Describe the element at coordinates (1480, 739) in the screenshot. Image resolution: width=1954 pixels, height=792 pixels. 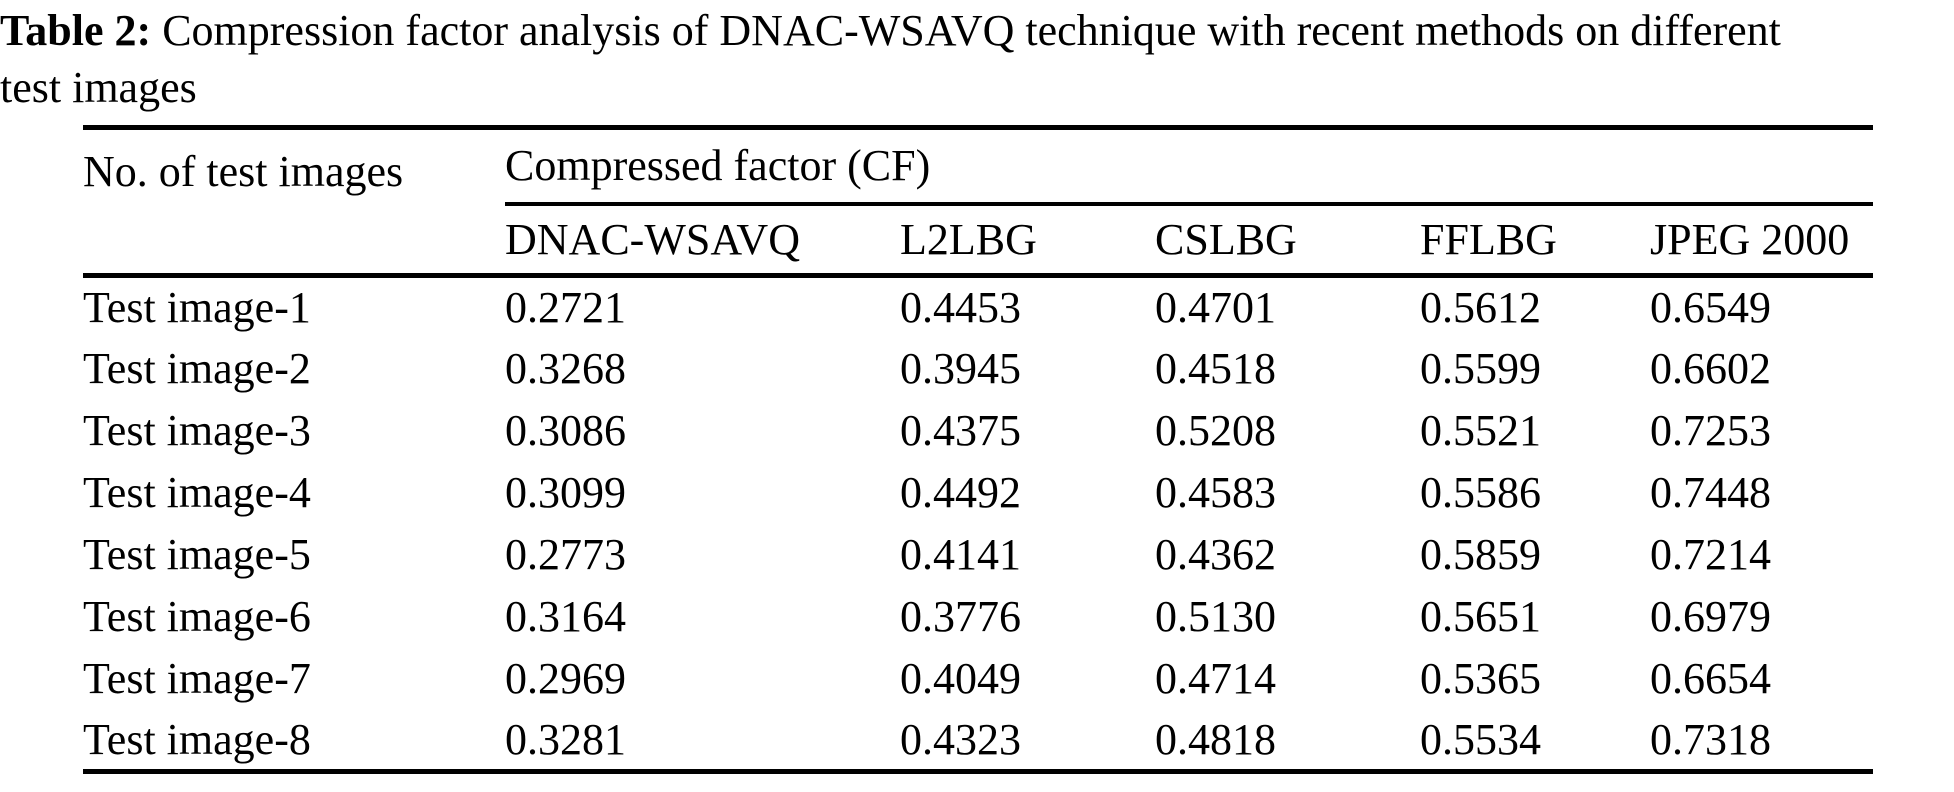
I see `cell-value: 0.5534` at that location.